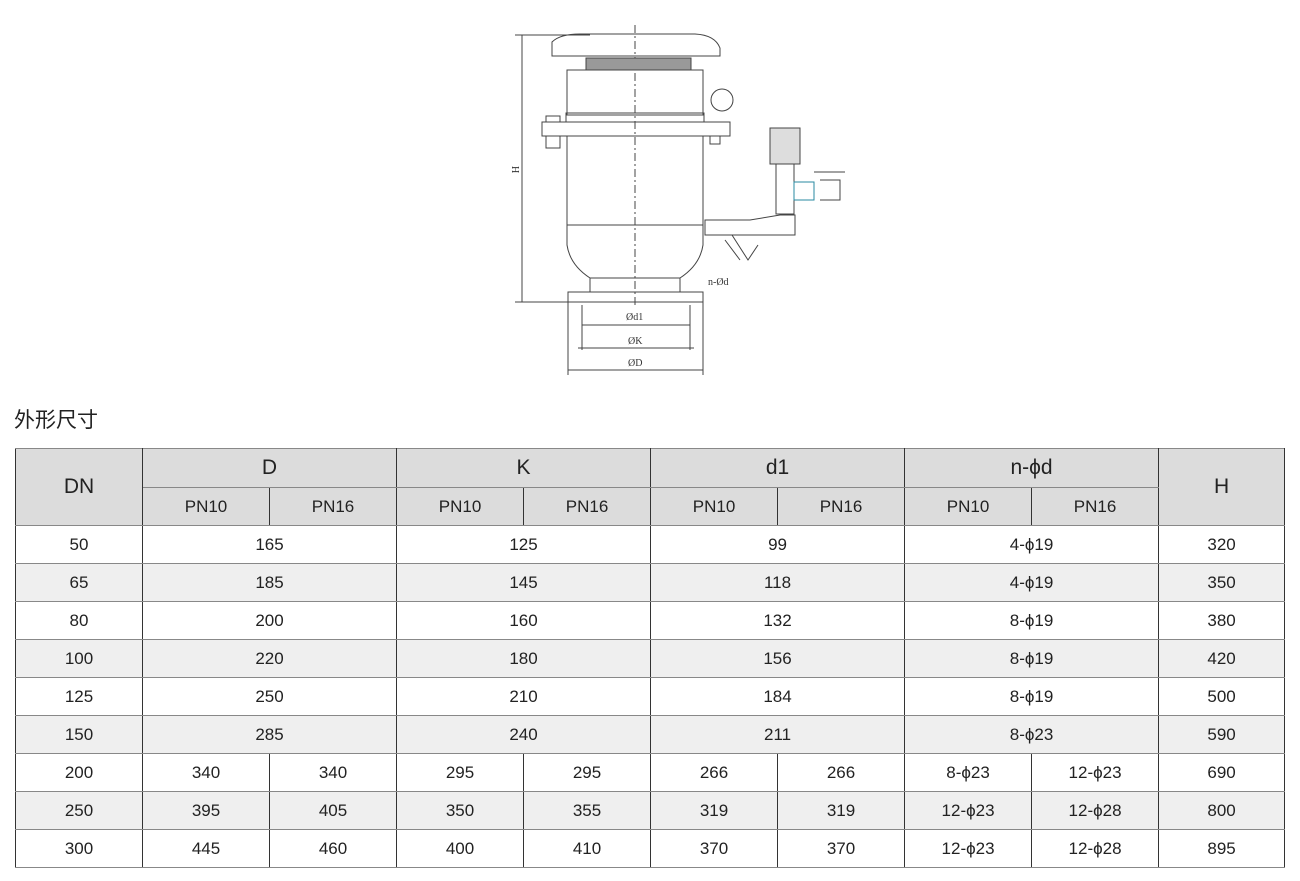 The width and height of the screenshot is (1300, 881). Describe the element at coordinates (635, 341) in the screenshot. I see `dim-label-k: ØK` at that location.